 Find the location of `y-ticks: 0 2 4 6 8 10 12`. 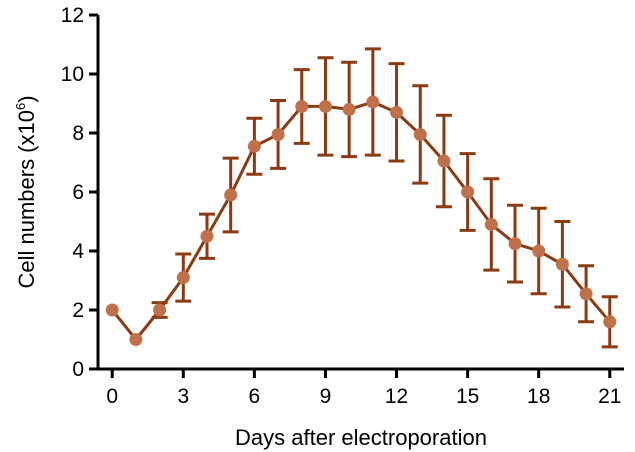

y-ticks: 0 2 4 6 8 10 12 is located at coordinates (79, 192).